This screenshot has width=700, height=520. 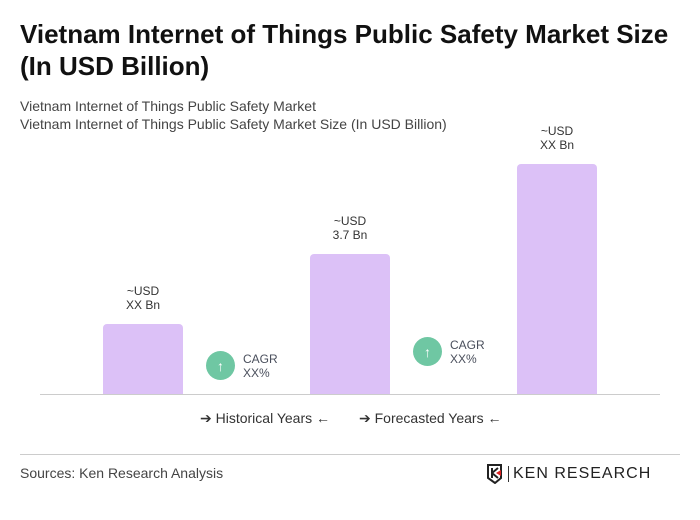 I want to click on source-text: Sources: Ken Research Analysis, so click(x=122, y=473).